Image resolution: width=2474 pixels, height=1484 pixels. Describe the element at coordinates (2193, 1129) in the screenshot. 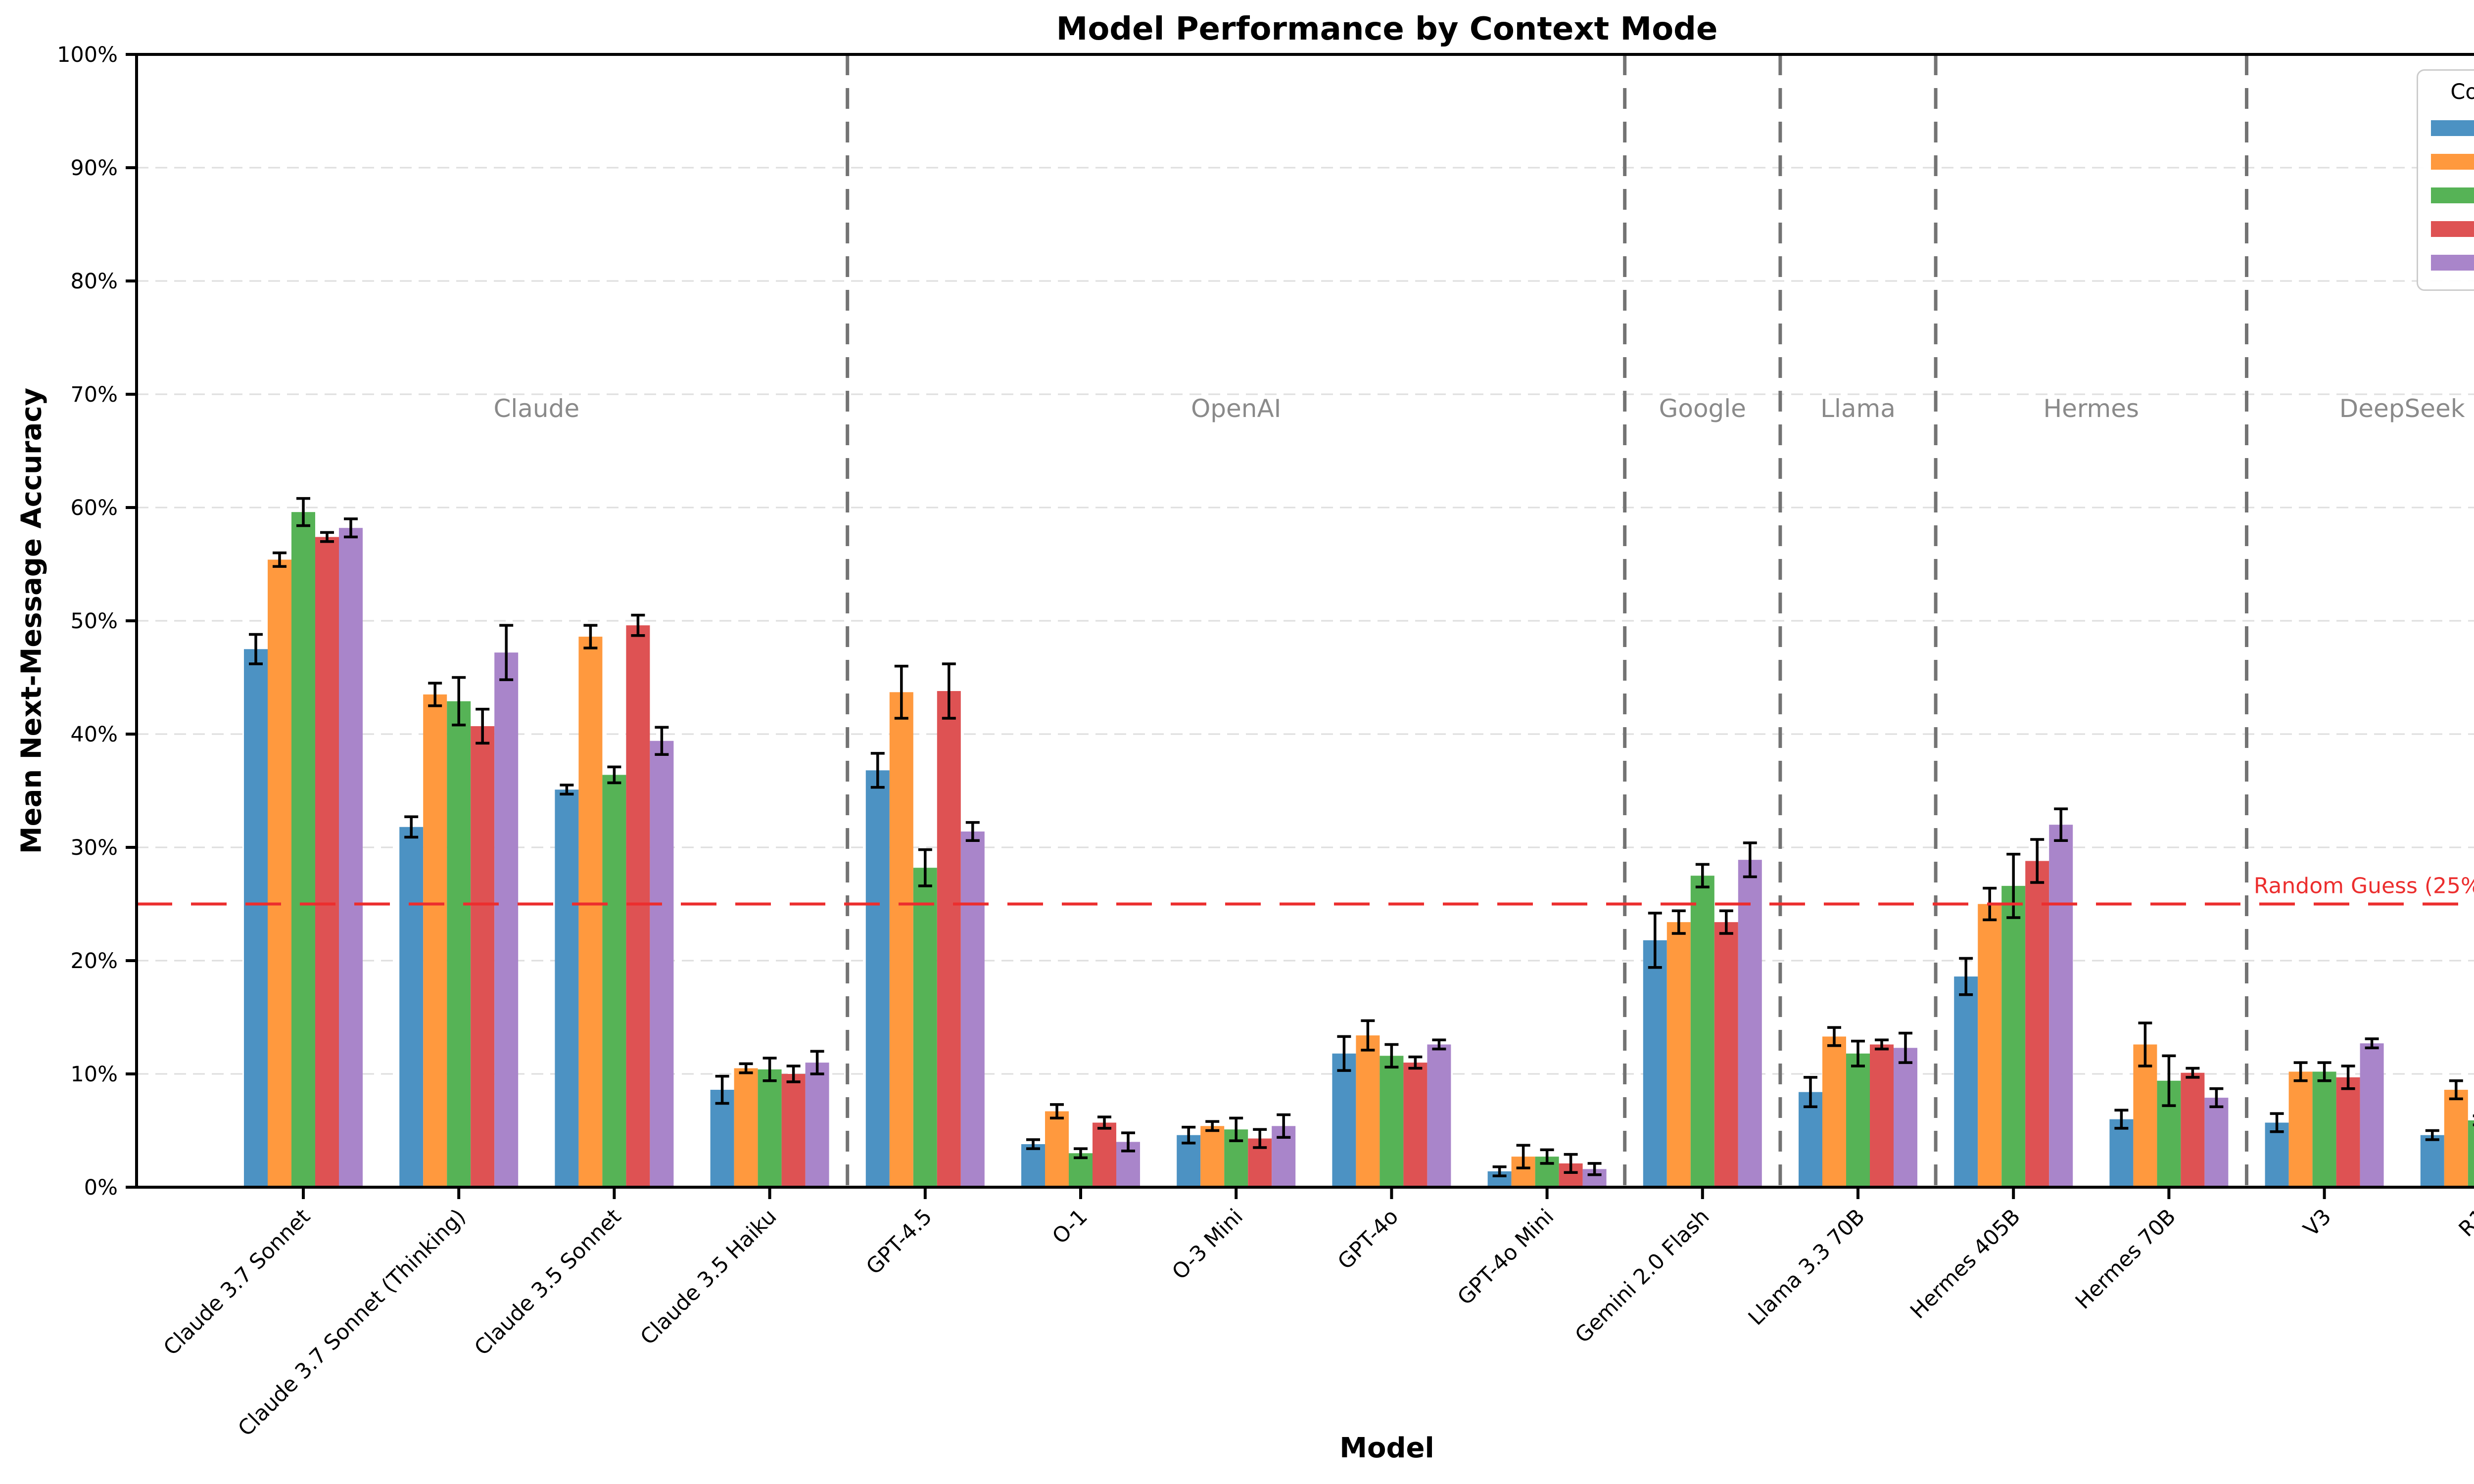

I see `bar-hermes-70b-100-raw` at that location.